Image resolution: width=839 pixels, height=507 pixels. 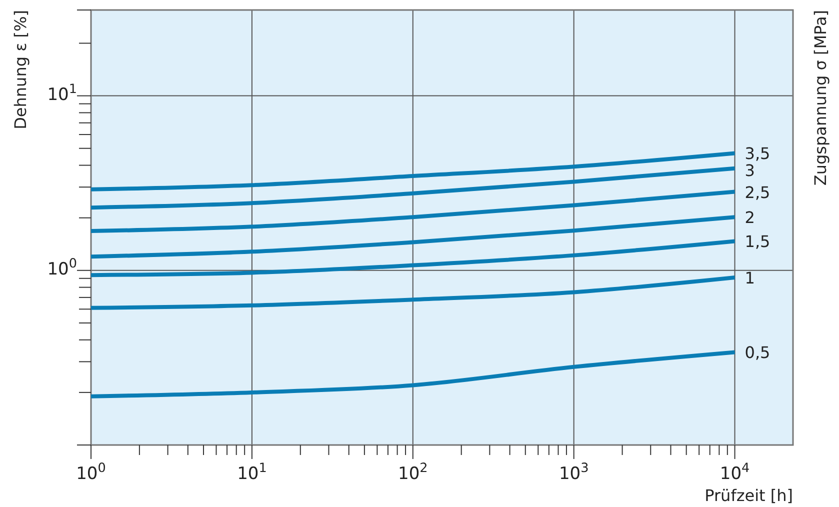 I want to click on y-axis-title: Dehnung ε [%], so click(x=20, y=70).